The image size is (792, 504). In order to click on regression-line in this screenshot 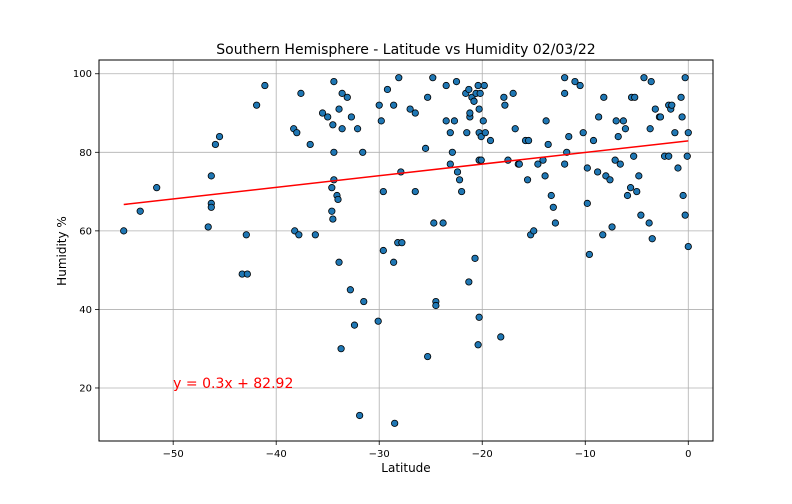, I will do `click(406, 173)`.